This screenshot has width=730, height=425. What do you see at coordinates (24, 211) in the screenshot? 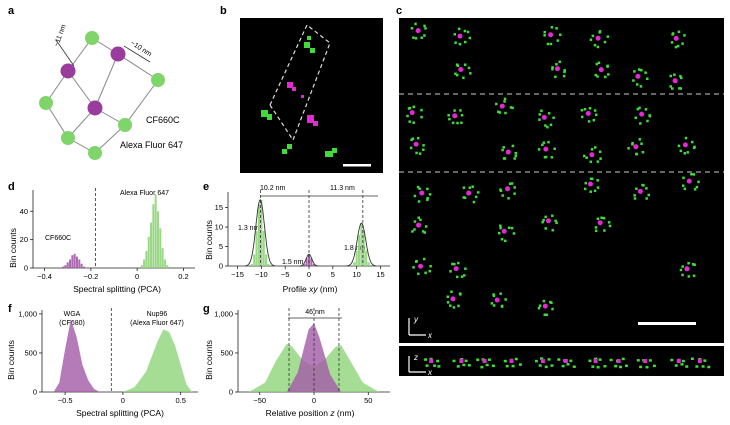
I see `ytick-label-d-2: 40` at bounding box center [24, 211].